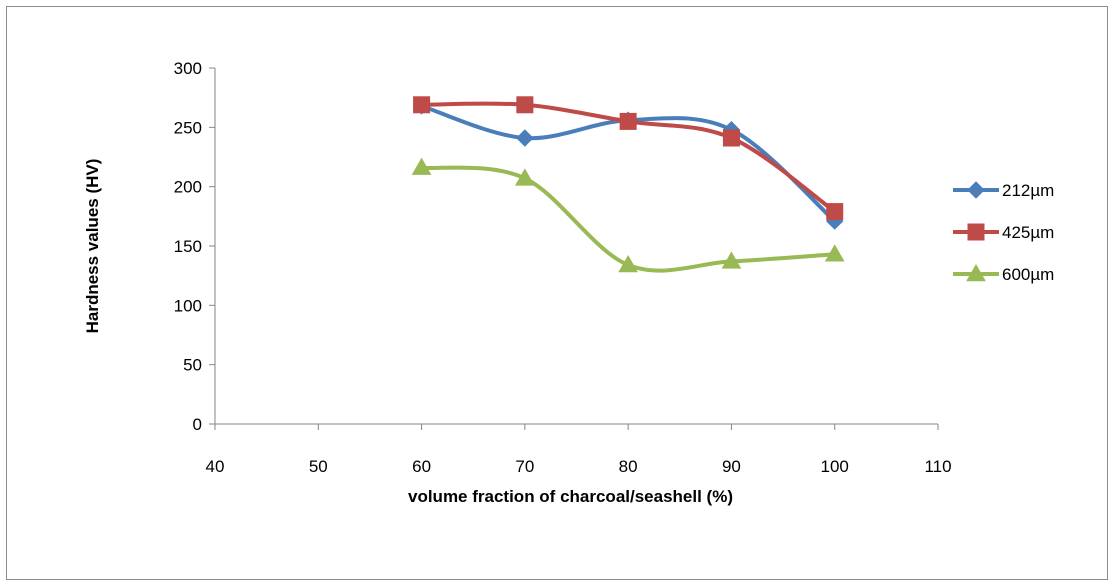  I want to click on x-tick-label: 80, so click(628, 466).